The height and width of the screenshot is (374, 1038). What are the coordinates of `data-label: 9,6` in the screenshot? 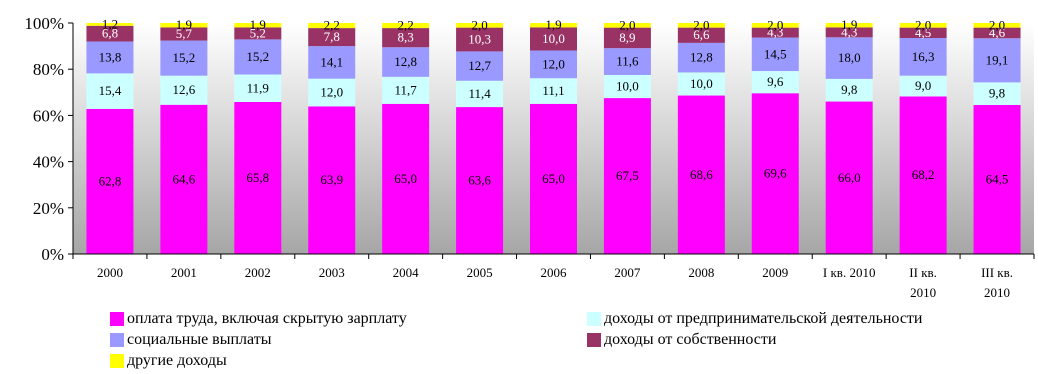 It's located at (775, 81).